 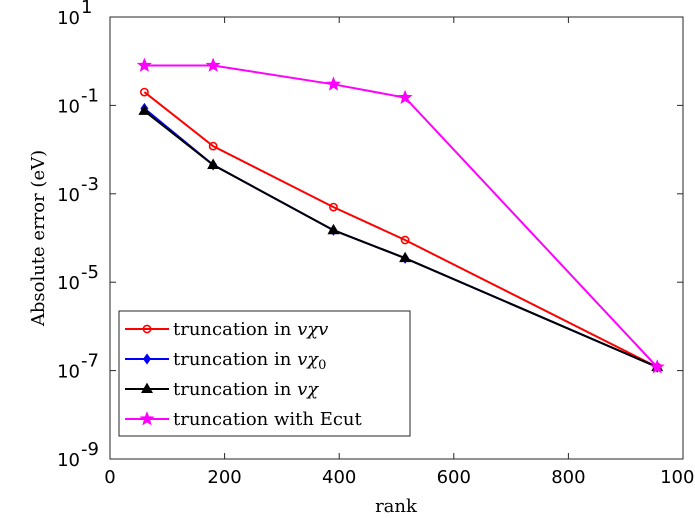 I want to click on legend-label: truncation with Ecut, so click(x=268, y=419).